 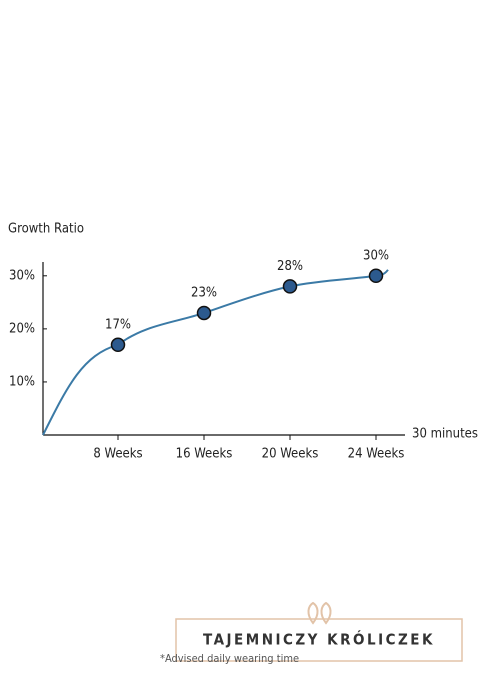 What do you see at coordinates (204, 454) in the screenshot?
I see `x-tick-label: 16 Weeks` at bounding box center [204, 454].